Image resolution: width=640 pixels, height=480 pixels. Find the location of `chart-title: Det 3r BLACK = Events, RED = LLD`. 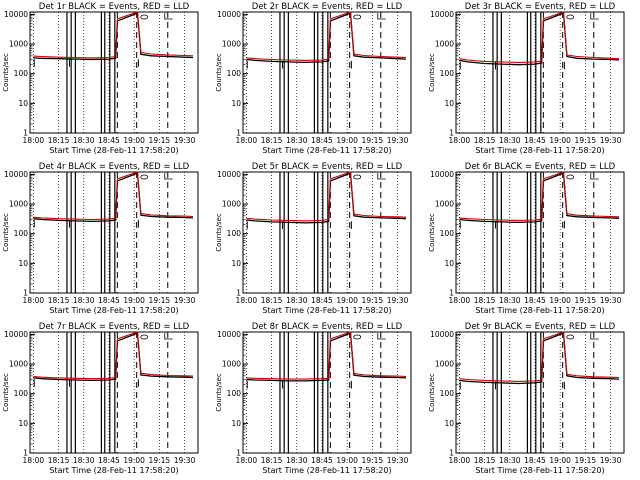

chart-title: Det 3r BLACK = Events, RED = LLD is located at coordinates (540, 7).